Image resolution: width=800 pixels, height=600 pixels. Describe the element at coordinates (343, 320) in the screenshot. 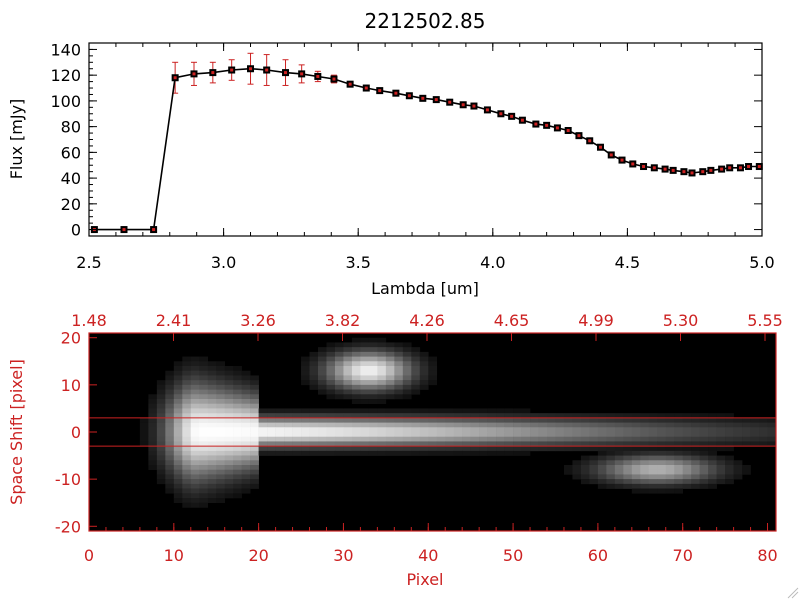

I see `top-tick-label: 3.82` at that location.